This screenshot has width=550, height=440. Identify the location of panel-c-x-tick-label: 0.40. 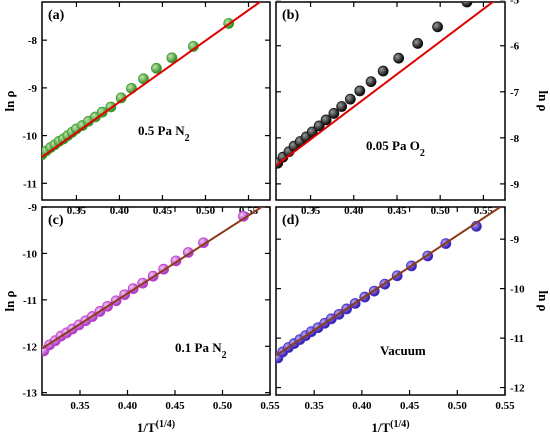
(128, 406).